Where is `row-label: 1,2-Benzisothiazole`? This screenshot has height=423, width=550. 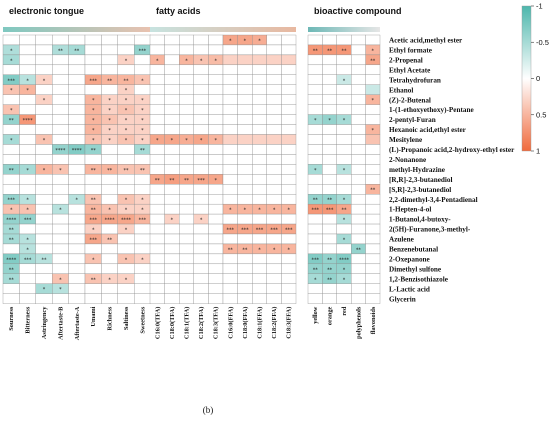
row-label: 1,2-Benzisothiazole is located at coordinates (418, 279).